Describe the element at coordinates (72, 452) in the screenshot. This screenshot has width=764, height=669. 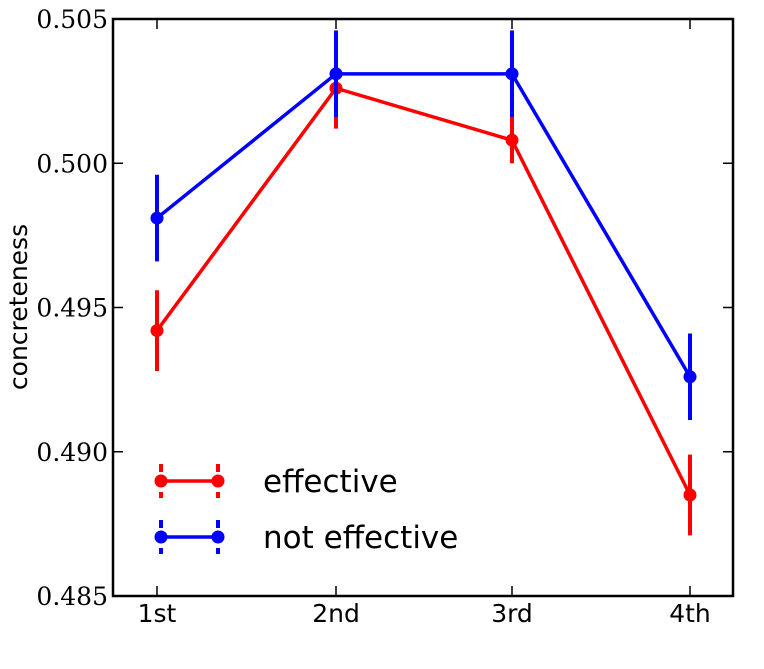
I see `y-tick-label: 0.490` at that location.